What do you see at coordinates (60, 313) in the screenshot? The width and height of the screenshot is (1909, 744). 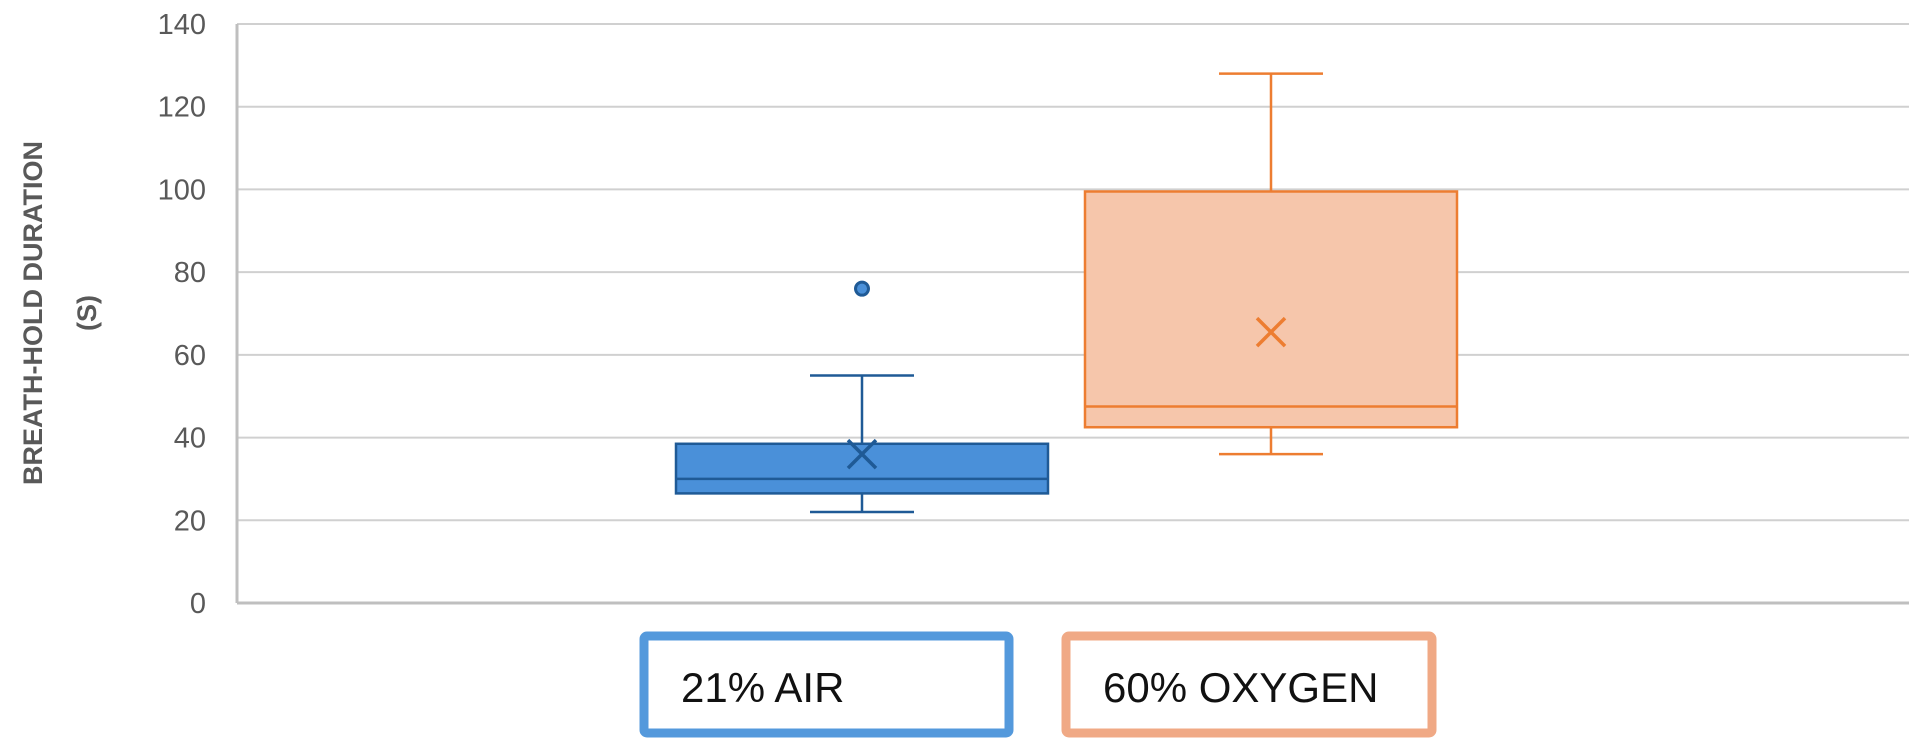 I see `y-axis-label: BREATH-HOLD DURATION (S)` at bounding box center [60, 313].